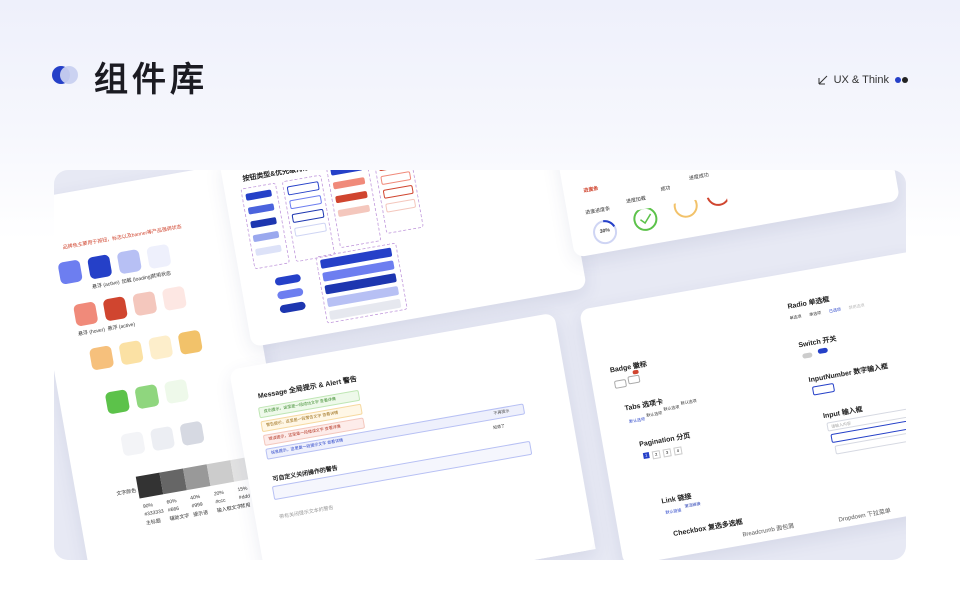 The image size is (960, 600). I want to click on gray-pct-3: 40%, so click(195, 497).